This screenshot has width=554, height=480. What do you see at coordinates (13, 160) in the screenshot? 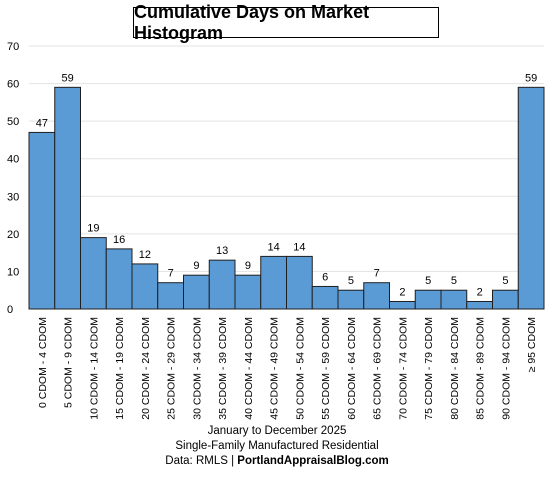
I see `y-tick-label: 40` at bounding box center [13, 160].